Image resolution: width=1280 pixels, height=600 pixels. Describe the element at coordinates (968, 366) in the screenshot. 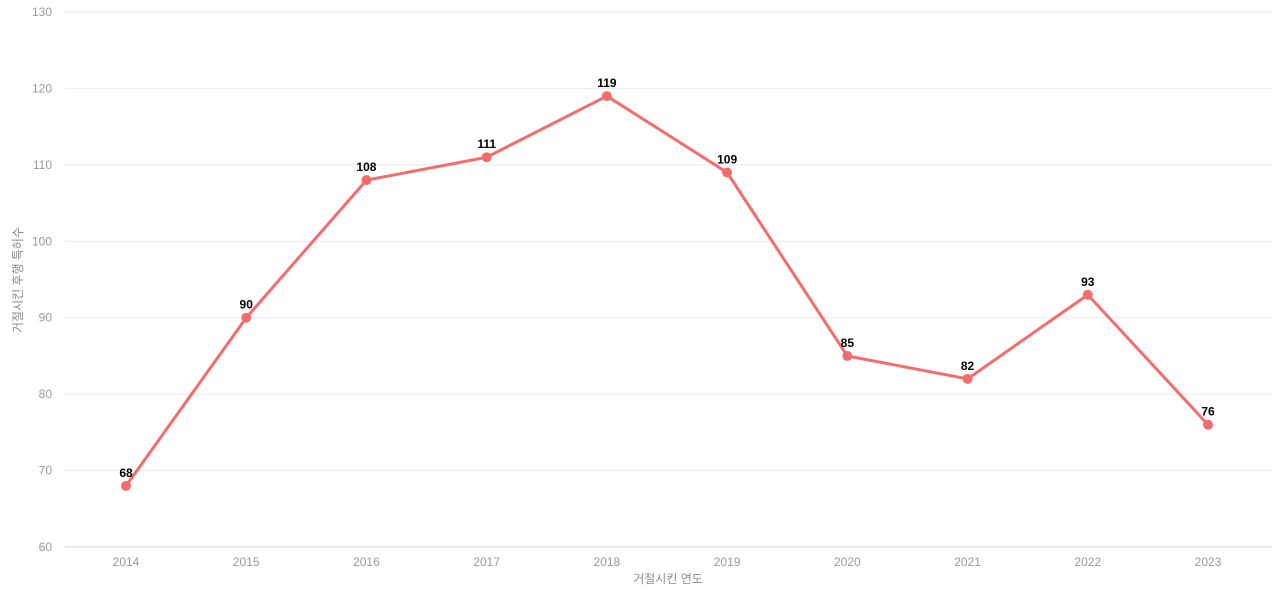

I see `data-point-label: 82` at that location.